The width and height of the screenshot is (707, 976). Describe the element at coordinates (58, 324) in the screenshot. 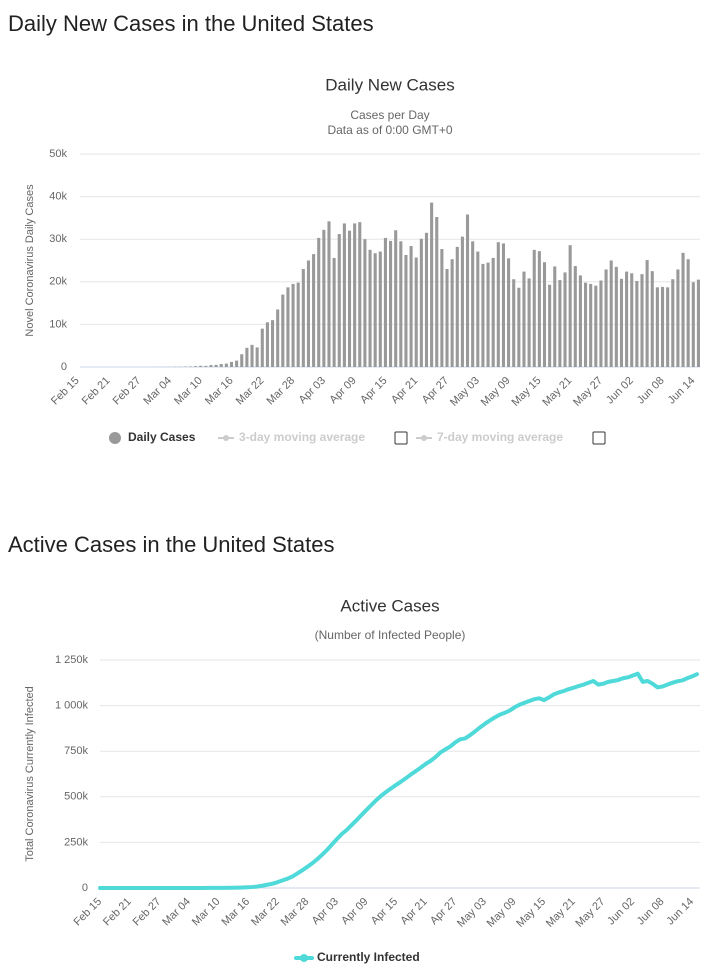

I see `y-tick-label: 10k` at that location.